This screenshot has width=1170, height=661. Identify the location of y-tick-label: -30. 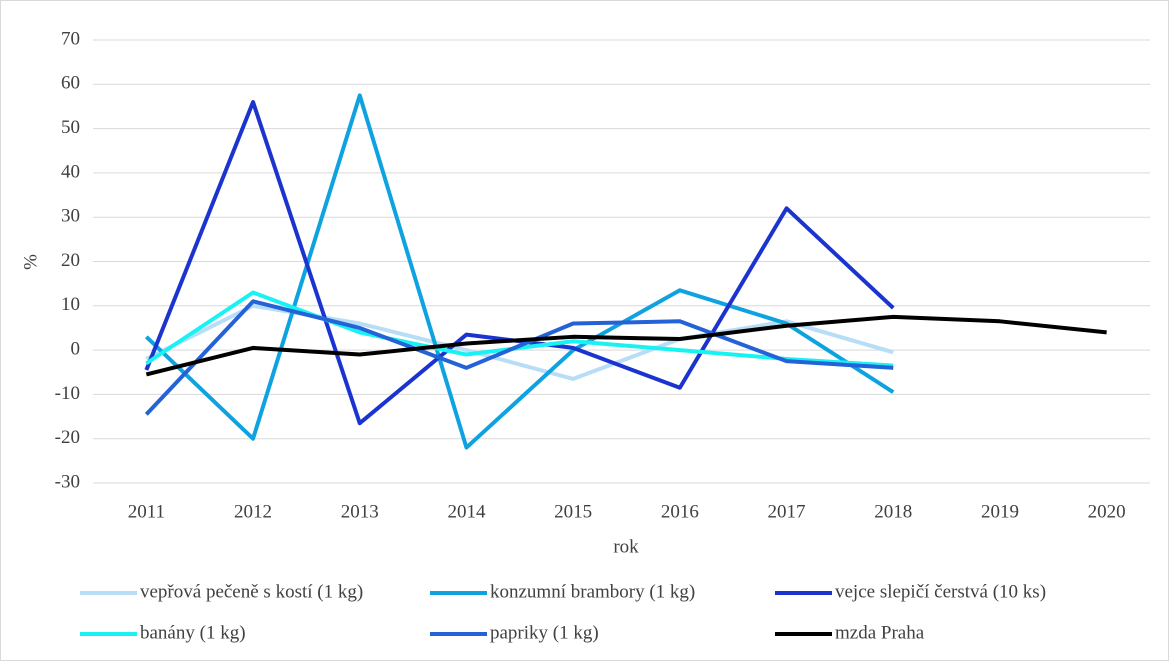
(67, 481).